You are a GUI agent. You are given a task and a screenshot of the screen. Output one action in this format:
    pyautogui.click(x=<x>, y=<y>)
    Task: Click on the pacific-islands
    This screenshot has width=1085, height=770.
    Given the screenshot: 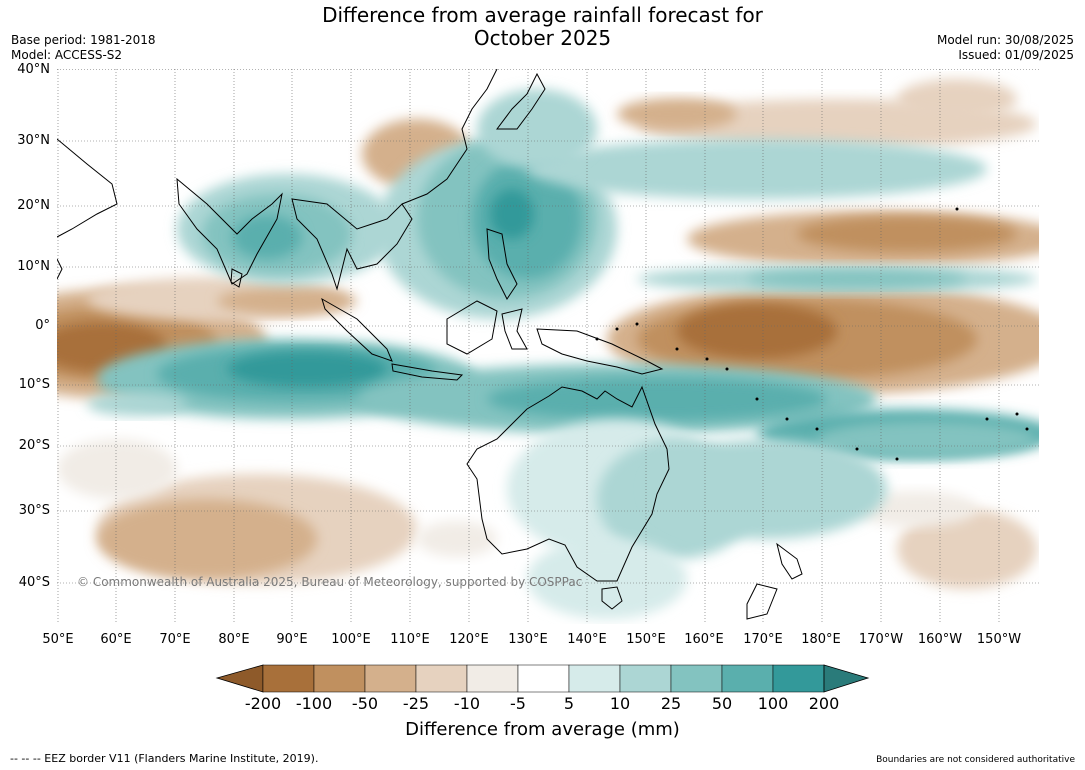 What is the action you would take?
    pyautogui.click(x=812, y=334)
    